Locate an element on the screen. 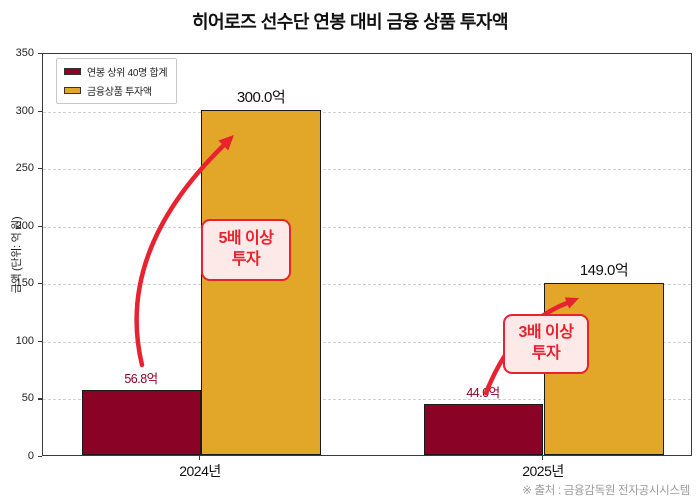 The width and height of the screenshot is (700, 504). bar-2024-salary is located at coordinates (141, 422).